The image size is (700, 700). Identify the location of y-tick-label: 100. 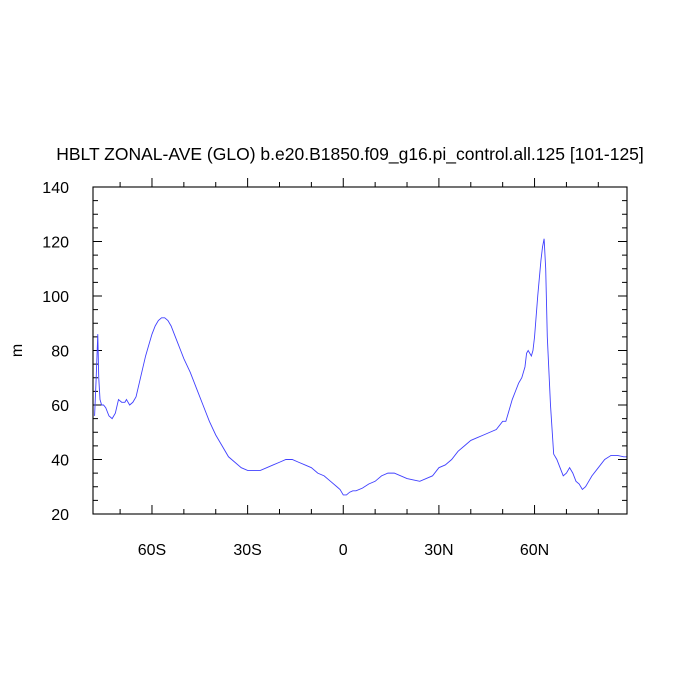
(55, 297).